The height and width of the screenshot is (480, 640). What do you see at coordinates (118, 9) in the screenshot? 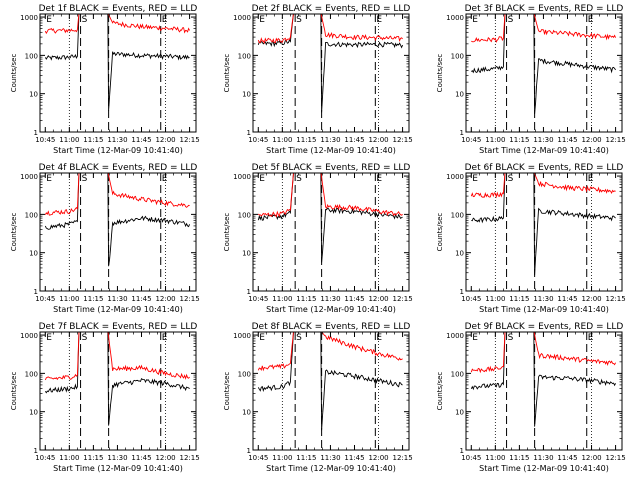
I see `chart-title: Det 1f BLACK = Events, RED = LLD` at bounding box center [118, 9].